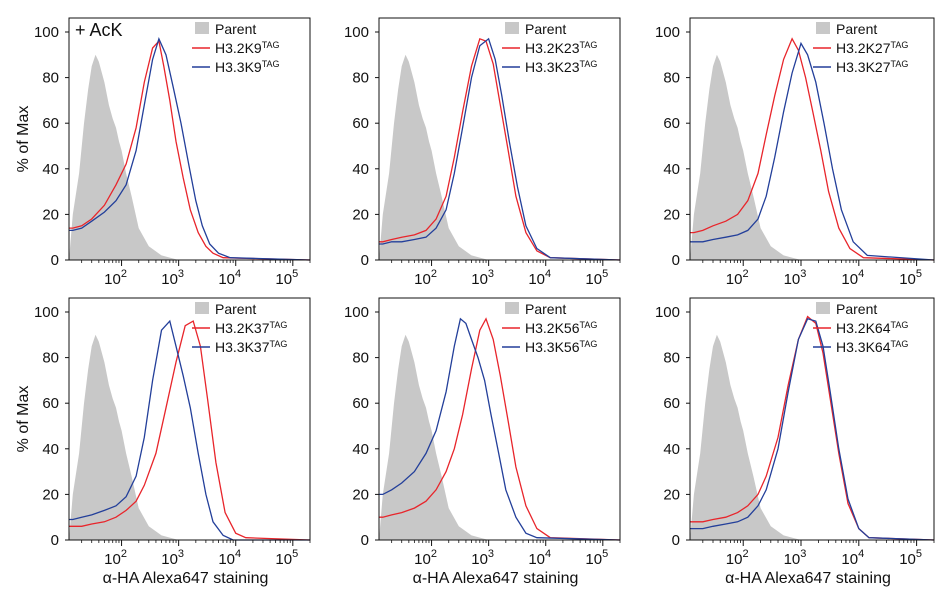 This screenshot has height=593, width=946. I want to click on series-line-h32k27, so click(812, 149).